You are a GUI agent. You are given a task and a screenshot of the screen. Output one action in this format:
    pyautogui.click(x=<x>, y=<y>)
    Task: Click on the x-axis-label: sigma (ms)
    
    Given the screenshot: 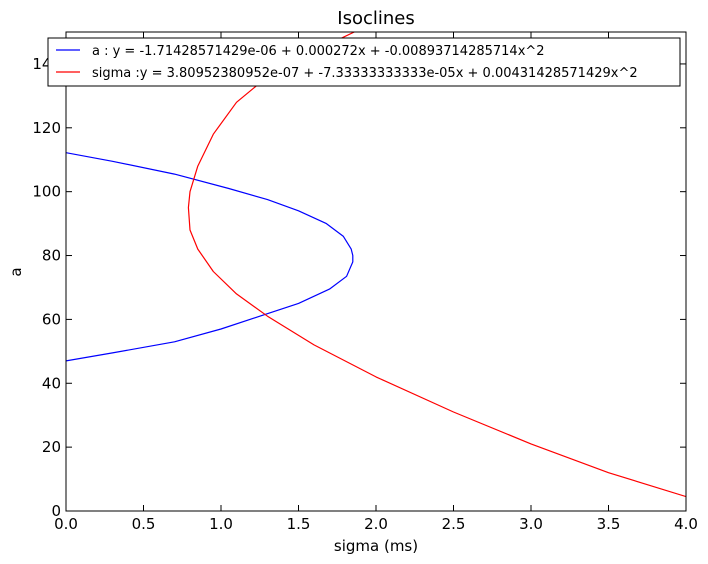 What is the action you would take?
    pyautogui.click(x=376, y=546)
    